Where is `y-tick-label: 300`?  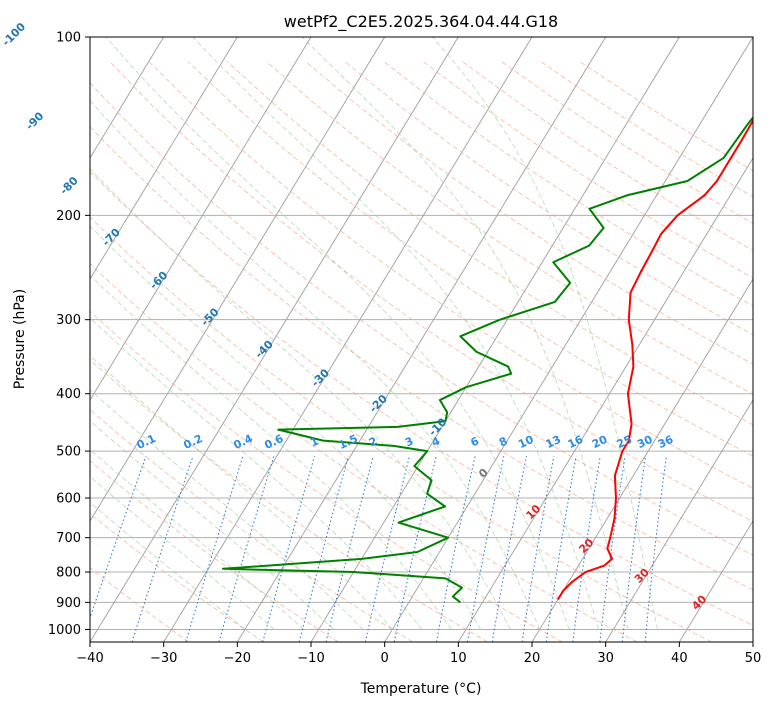
y-tick-label: 300 is located at coordinates (68, 320).